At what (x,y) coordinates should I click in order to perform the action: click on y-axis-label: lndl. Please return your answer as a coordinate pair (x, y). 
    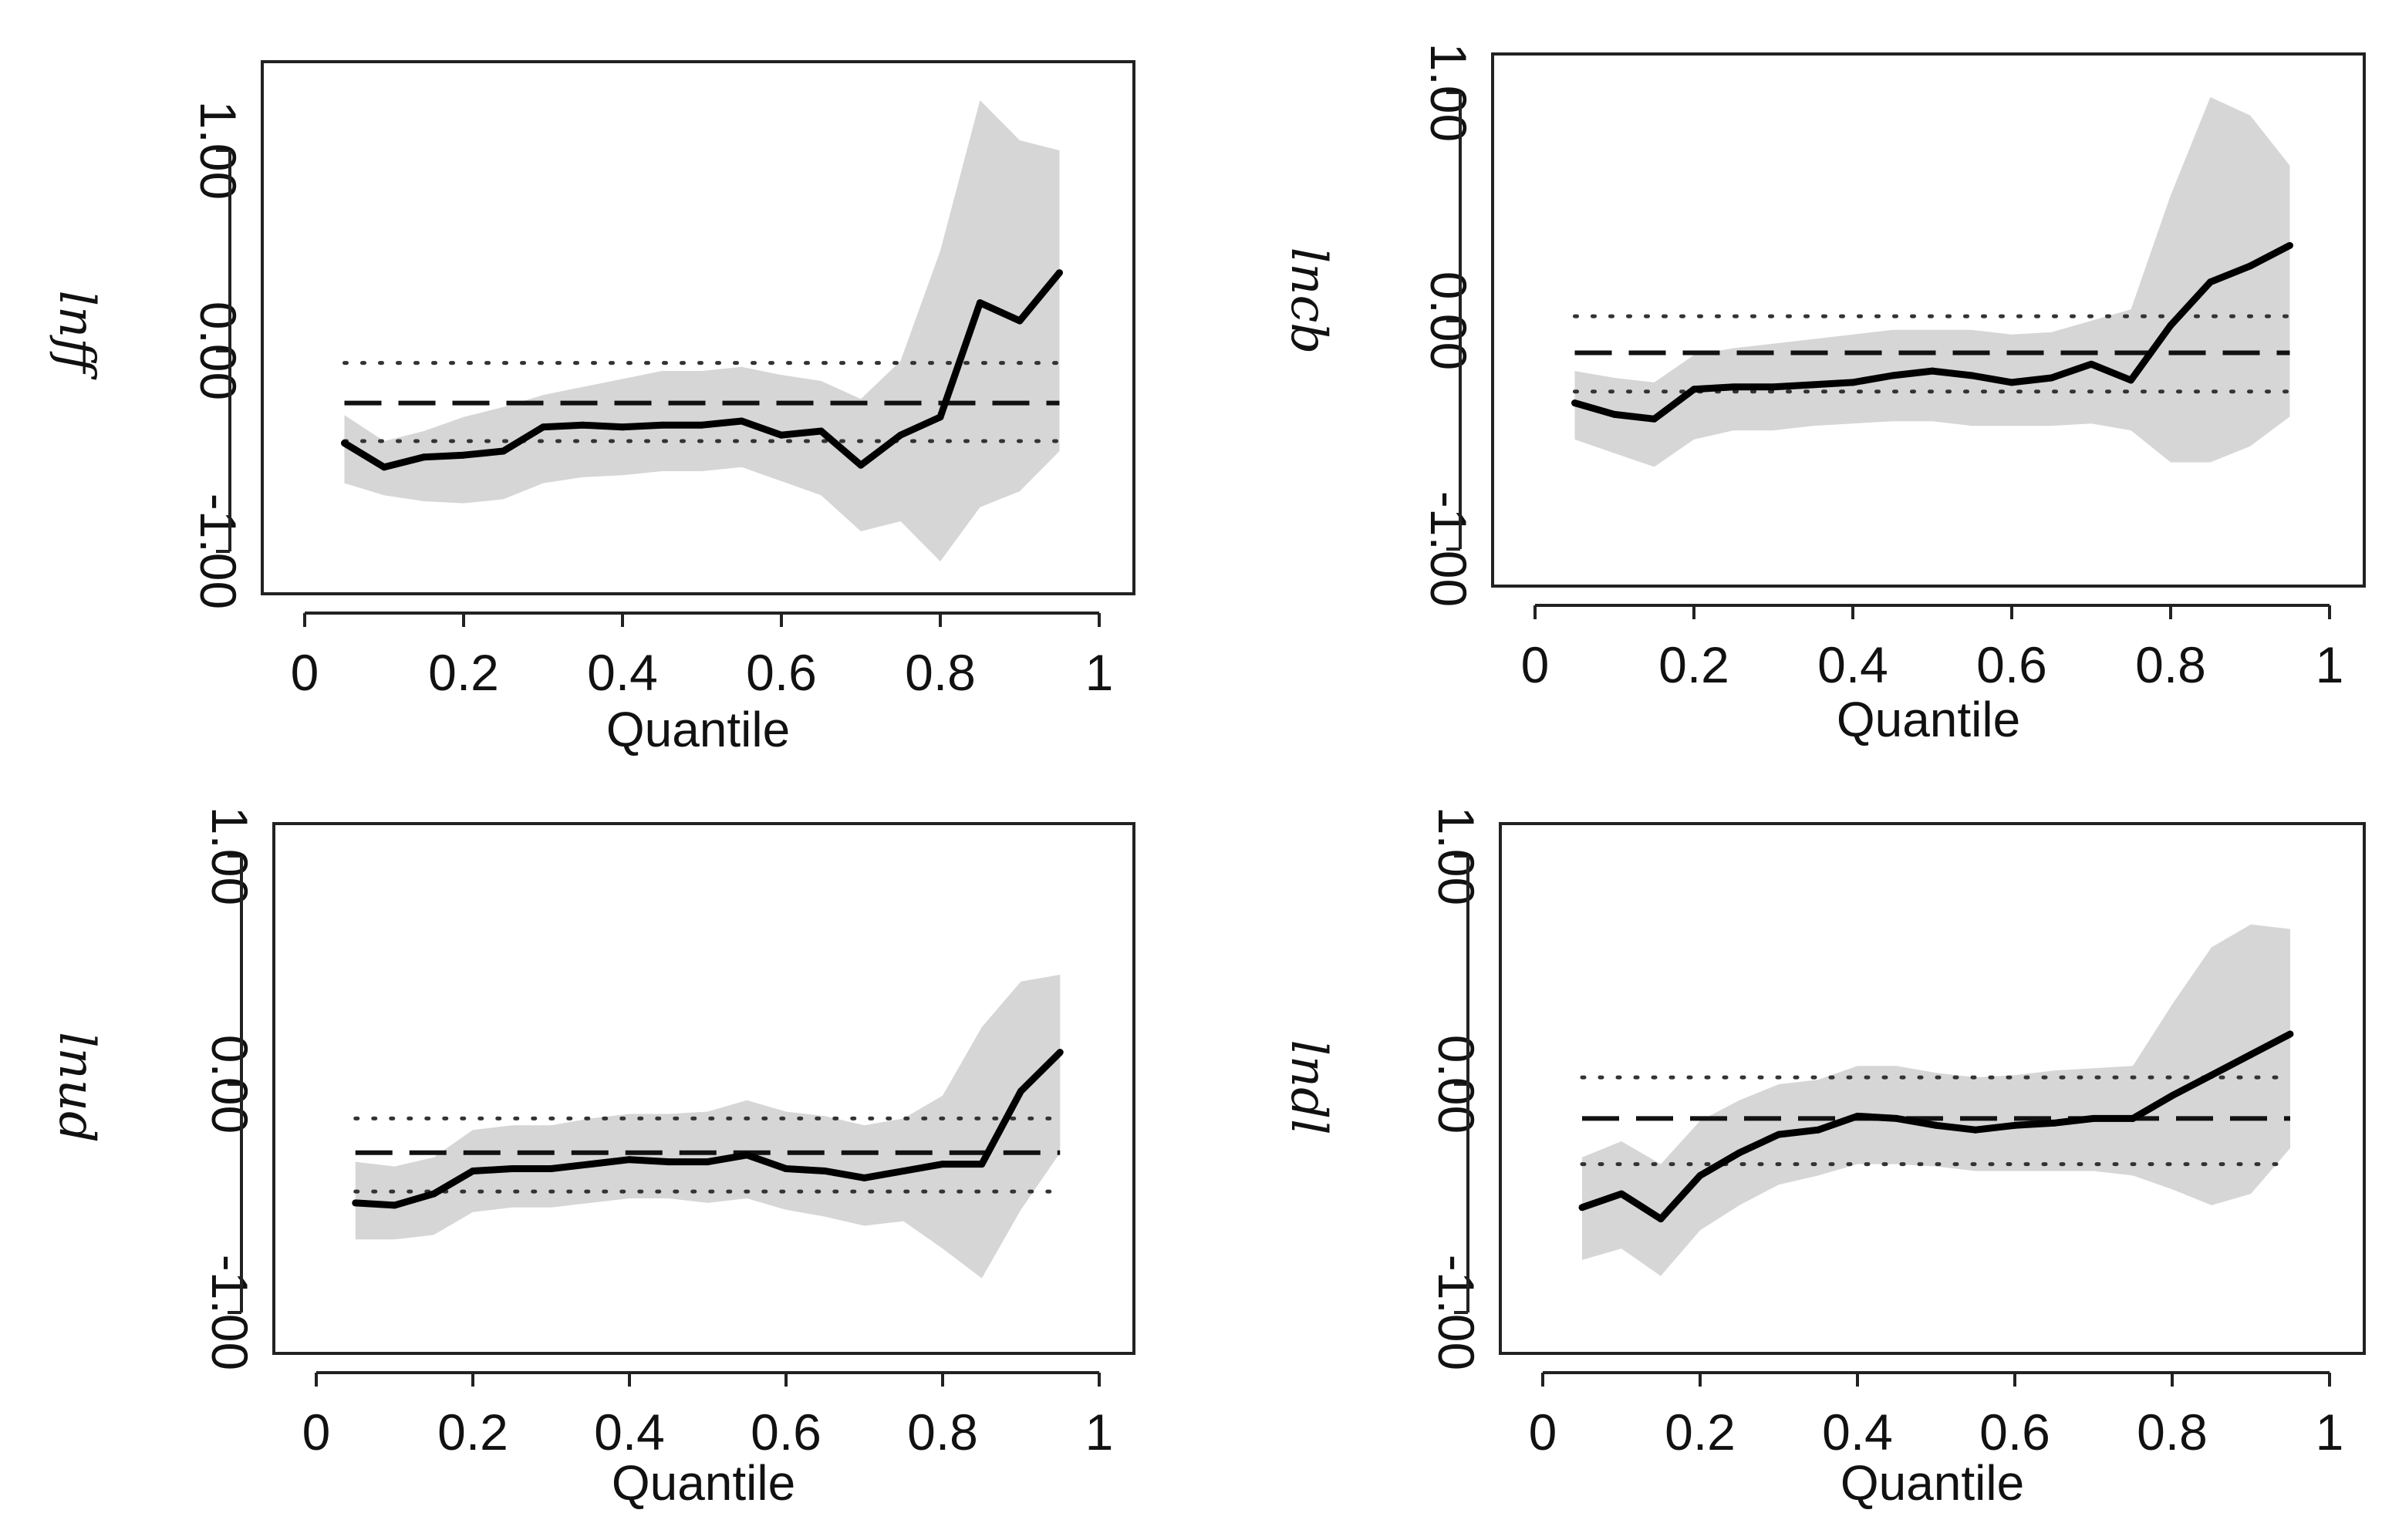
    Looking at the image, I should click on (1308, 1087).